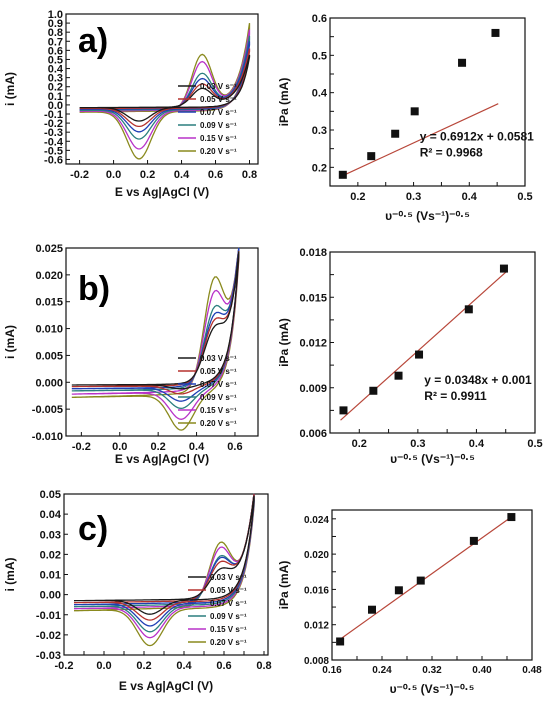  Describe the element at coordinates (49, 356) in the screenshot. I see `y-tick-label: 0.005` at that location.